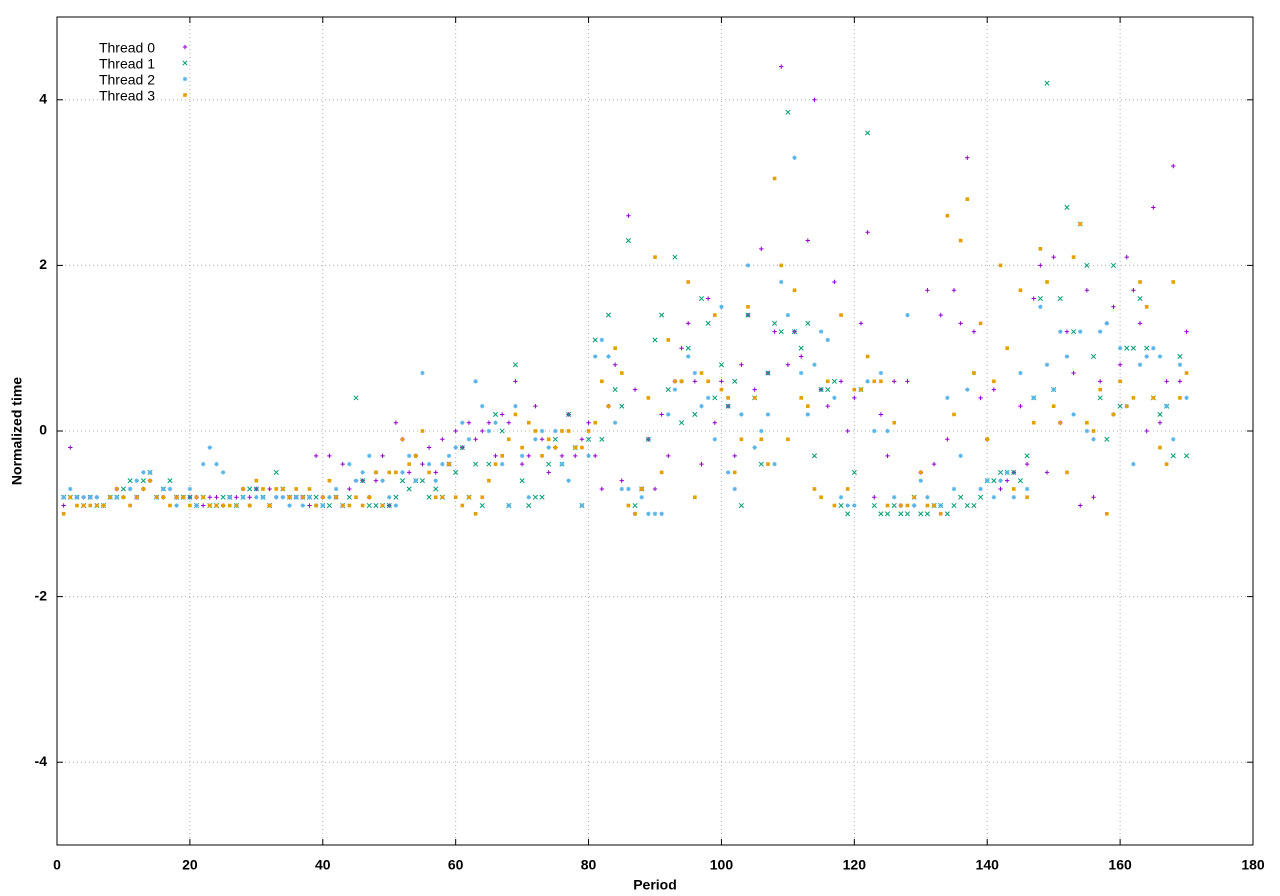  What do you see at coordinates (127, 48) in the screenshot?
I see `legend-label: Thread 0` at bounding box center [127, 48].